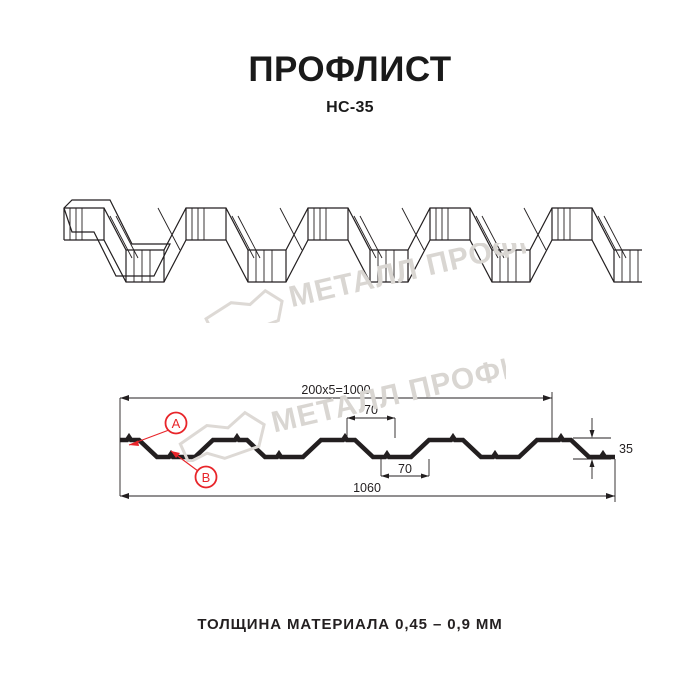 The width and height of the screenshot is (700, 700). I want to click on page-subtitle: НС-35, so click(350, 107).